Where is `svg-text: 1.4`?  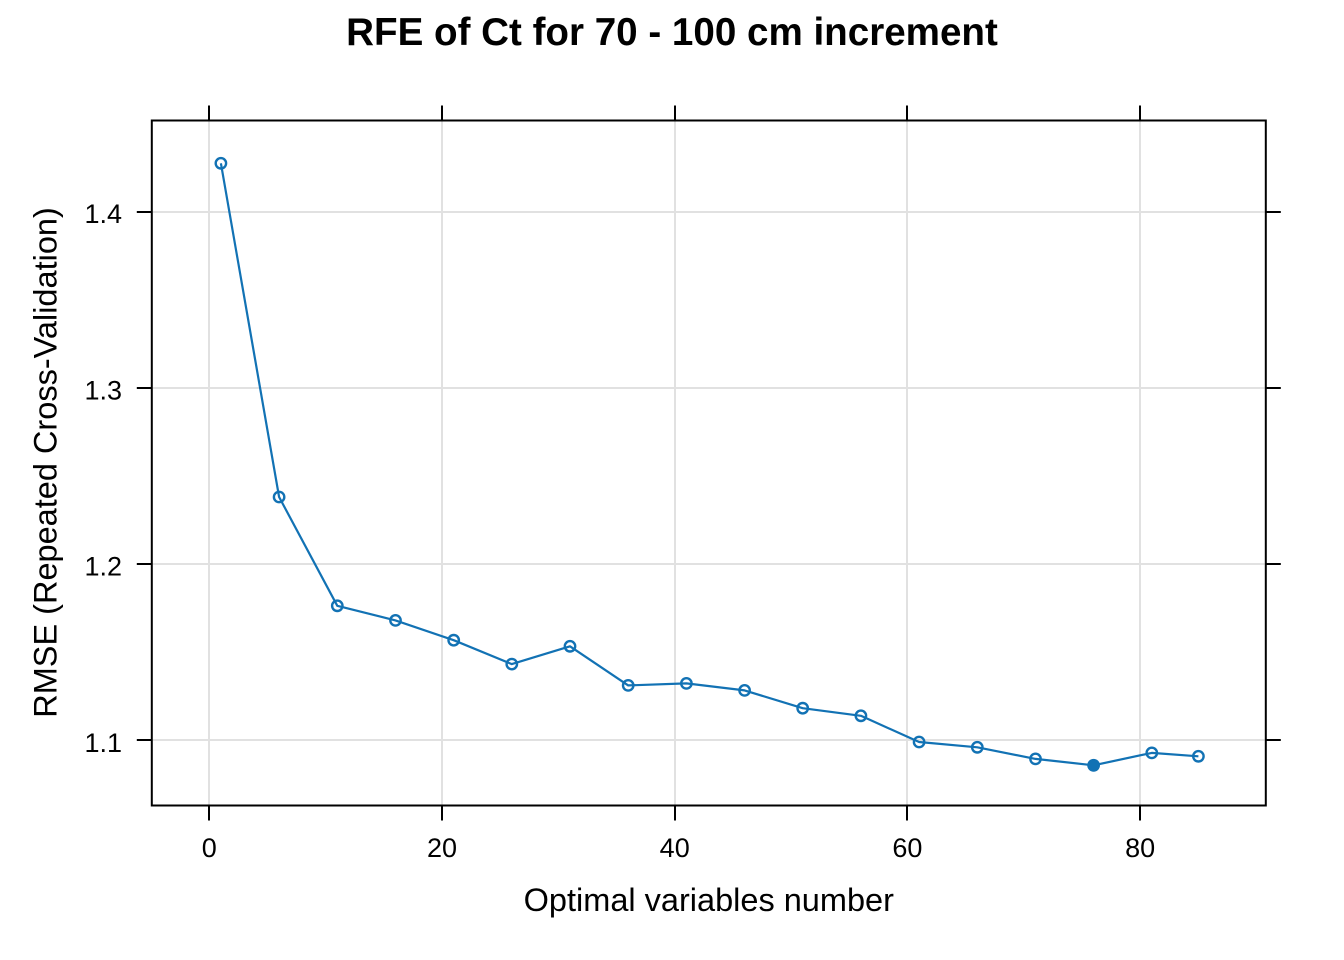
svg-text: 1.4 is located at coordinates (103, 214).